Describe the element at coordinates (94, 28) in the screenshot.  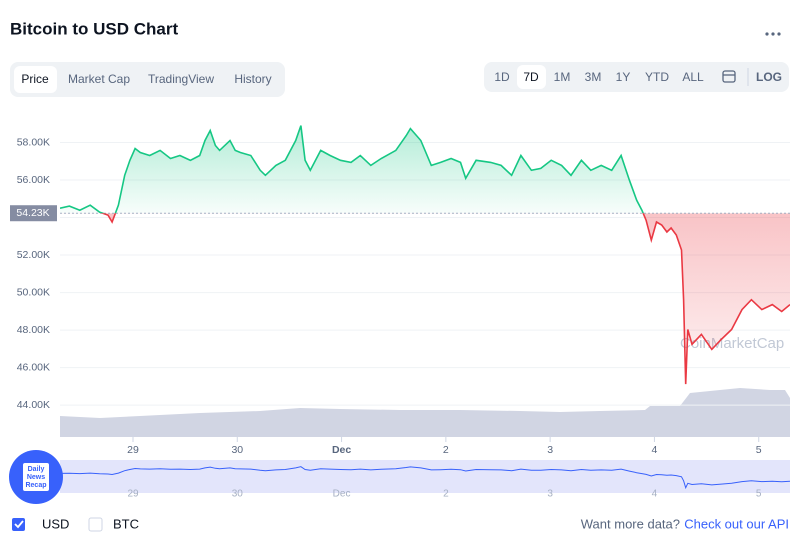
I see `page-title: Bitcoin to USD Chart` at that location.